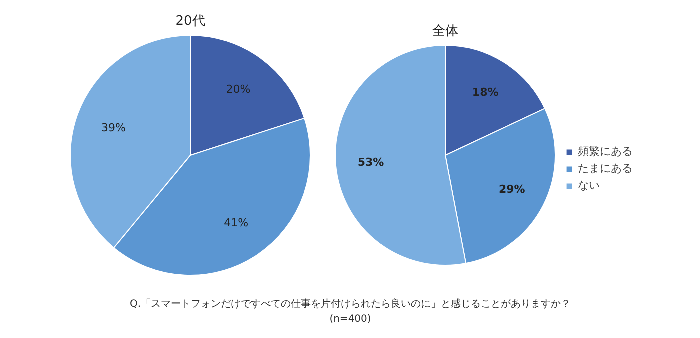  What do you see at coordinates (605, 168) in the screenshot?
I see `legend-label: たまにある` at bounding box center [605, 168].